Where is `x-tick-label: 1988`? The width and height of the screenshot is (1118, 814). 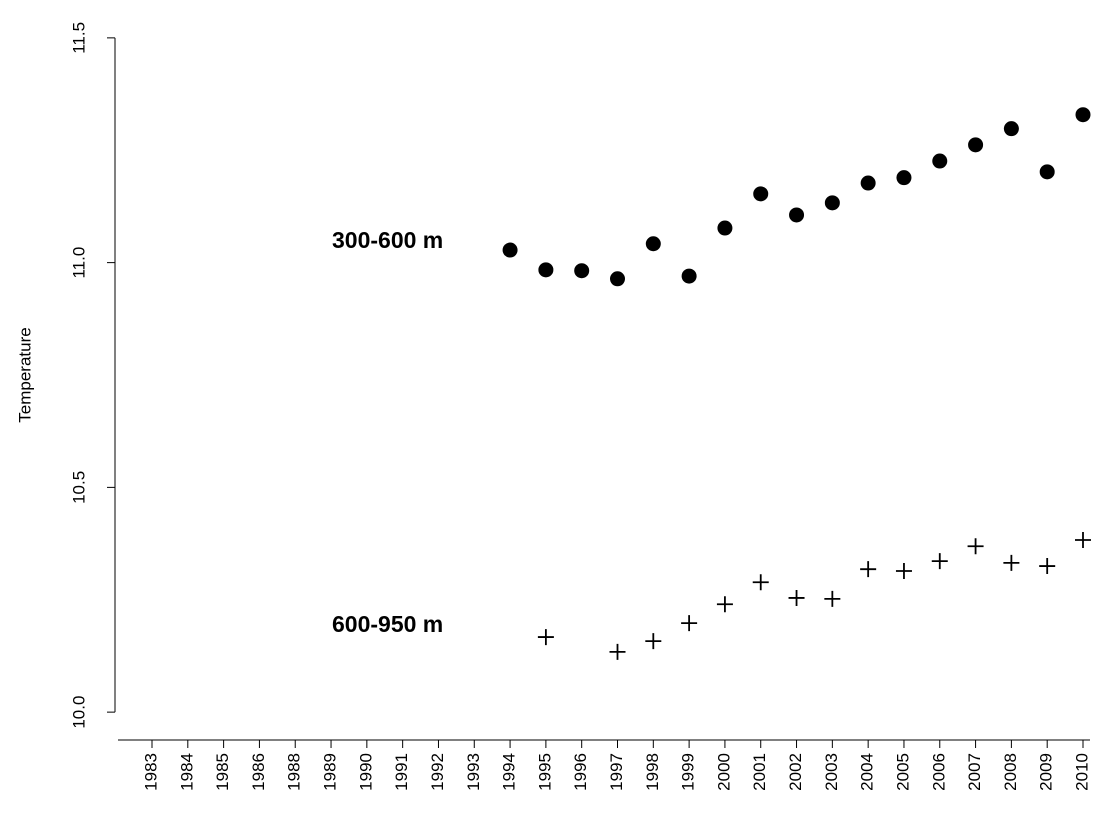 x-tick-label: 1988 is located at coordinates (294, 772).